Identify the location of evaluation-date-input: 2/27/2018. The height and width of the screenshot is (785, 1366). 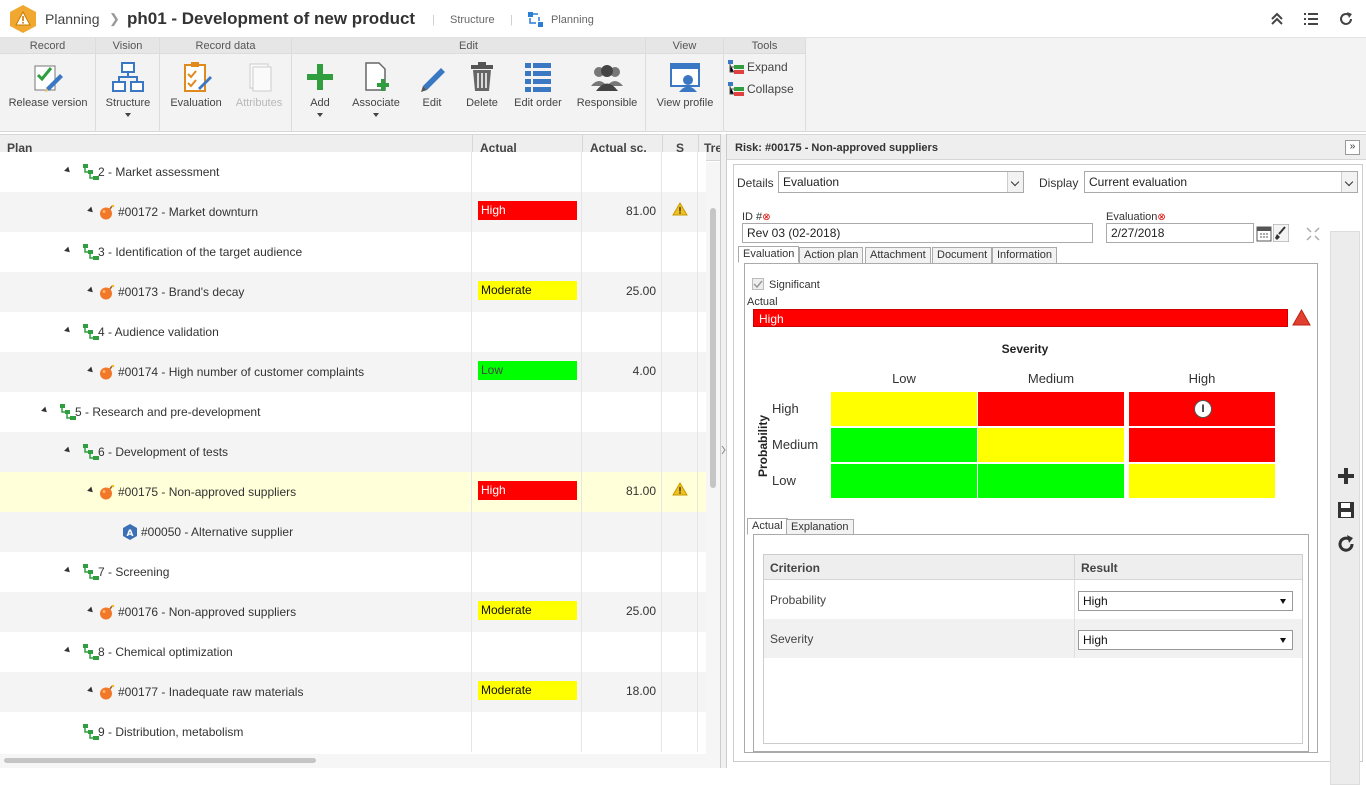
(1180, 233).